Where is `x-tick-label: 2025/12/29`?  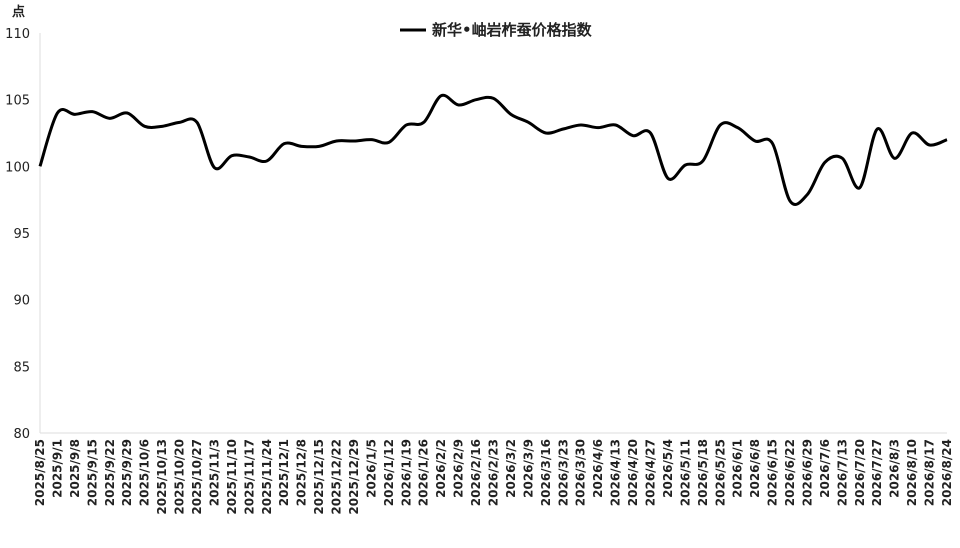 x-tick-label: 2025/12/29 is located at coordinates (354, 477).